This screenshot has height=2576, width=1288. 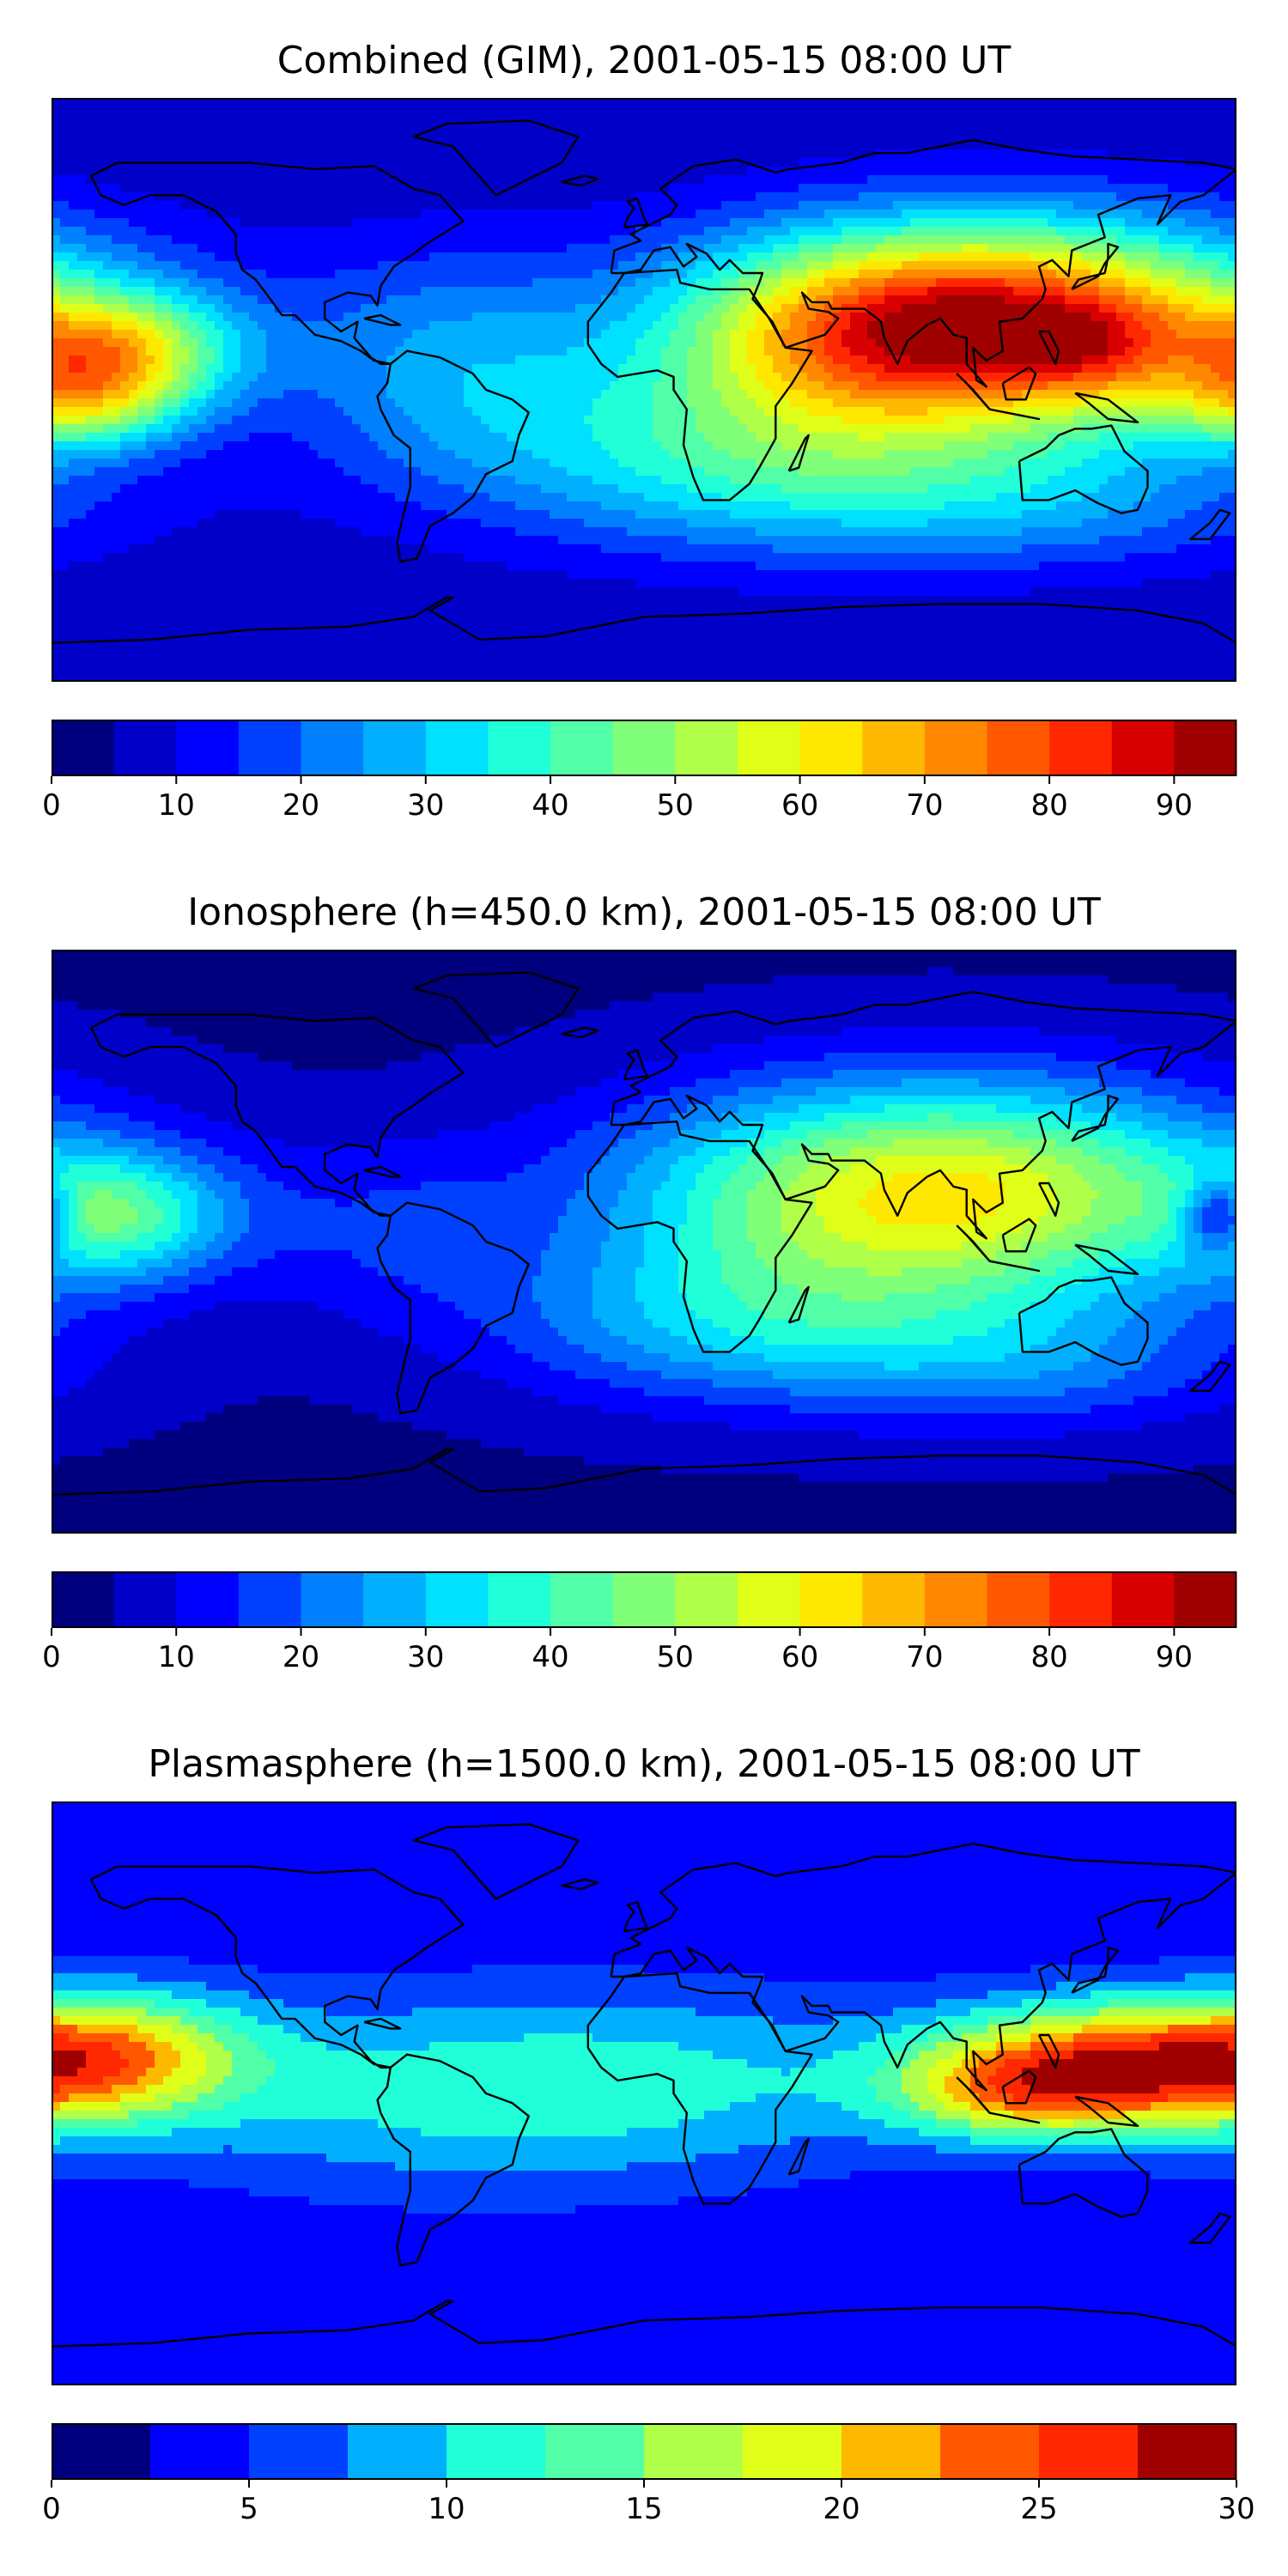 What do you see at coordinates (925, 806) in the screenshot?
I see `colorbar-tick-label: 70` at bounding box center [925, 806].